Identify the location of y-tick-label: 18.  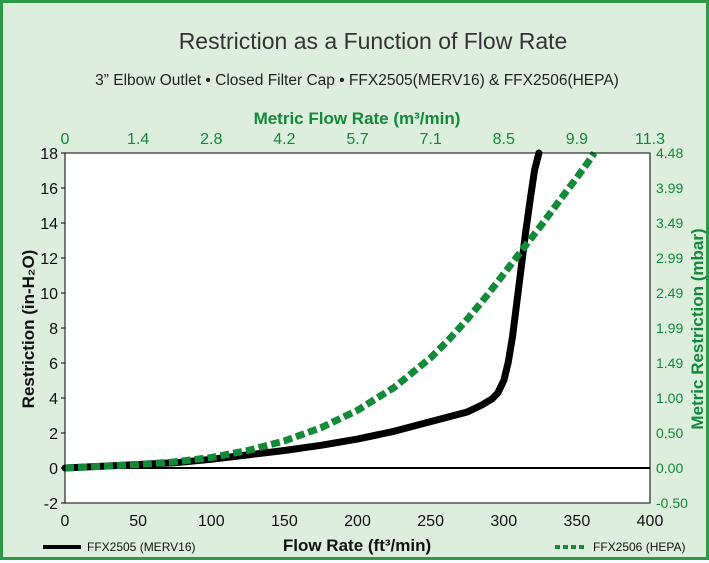
(49, 154).